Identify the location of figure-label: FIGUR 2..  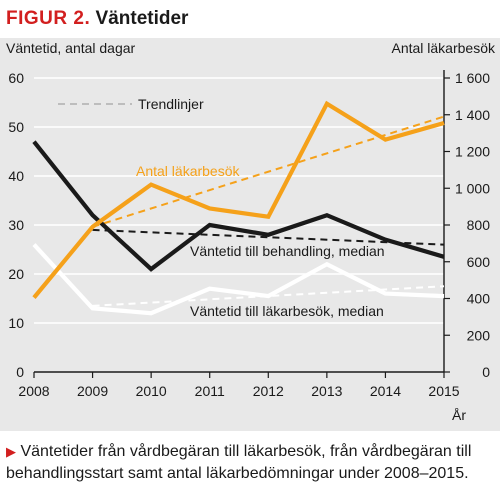
(48, 18).